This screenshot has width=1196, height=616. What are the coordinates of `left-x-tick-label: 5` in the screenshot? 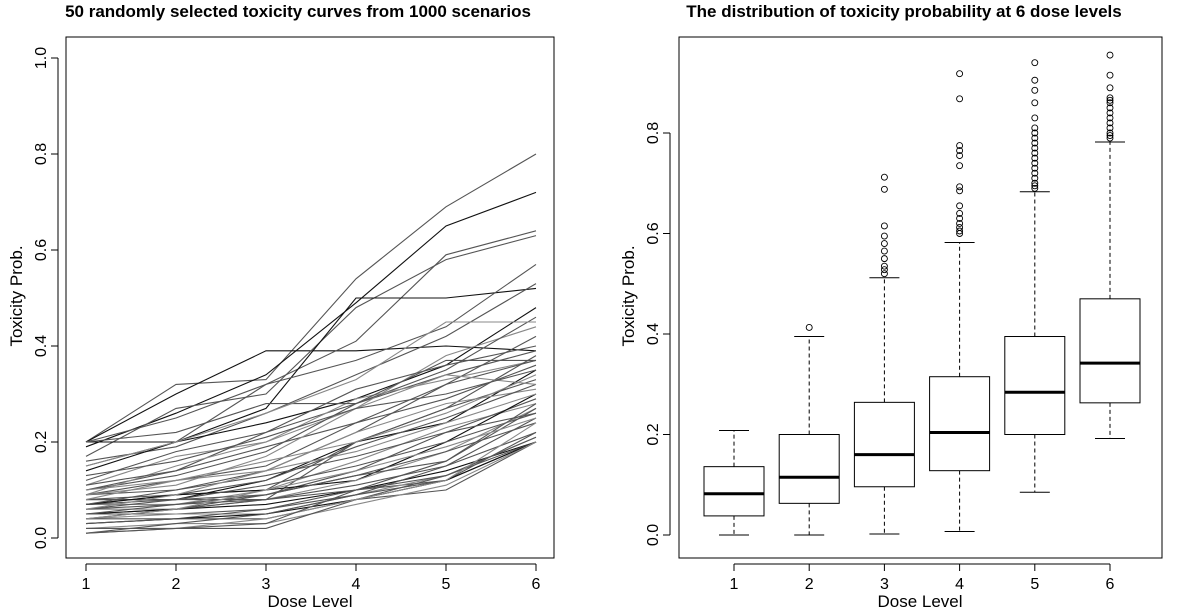 It's located at (446, 584).